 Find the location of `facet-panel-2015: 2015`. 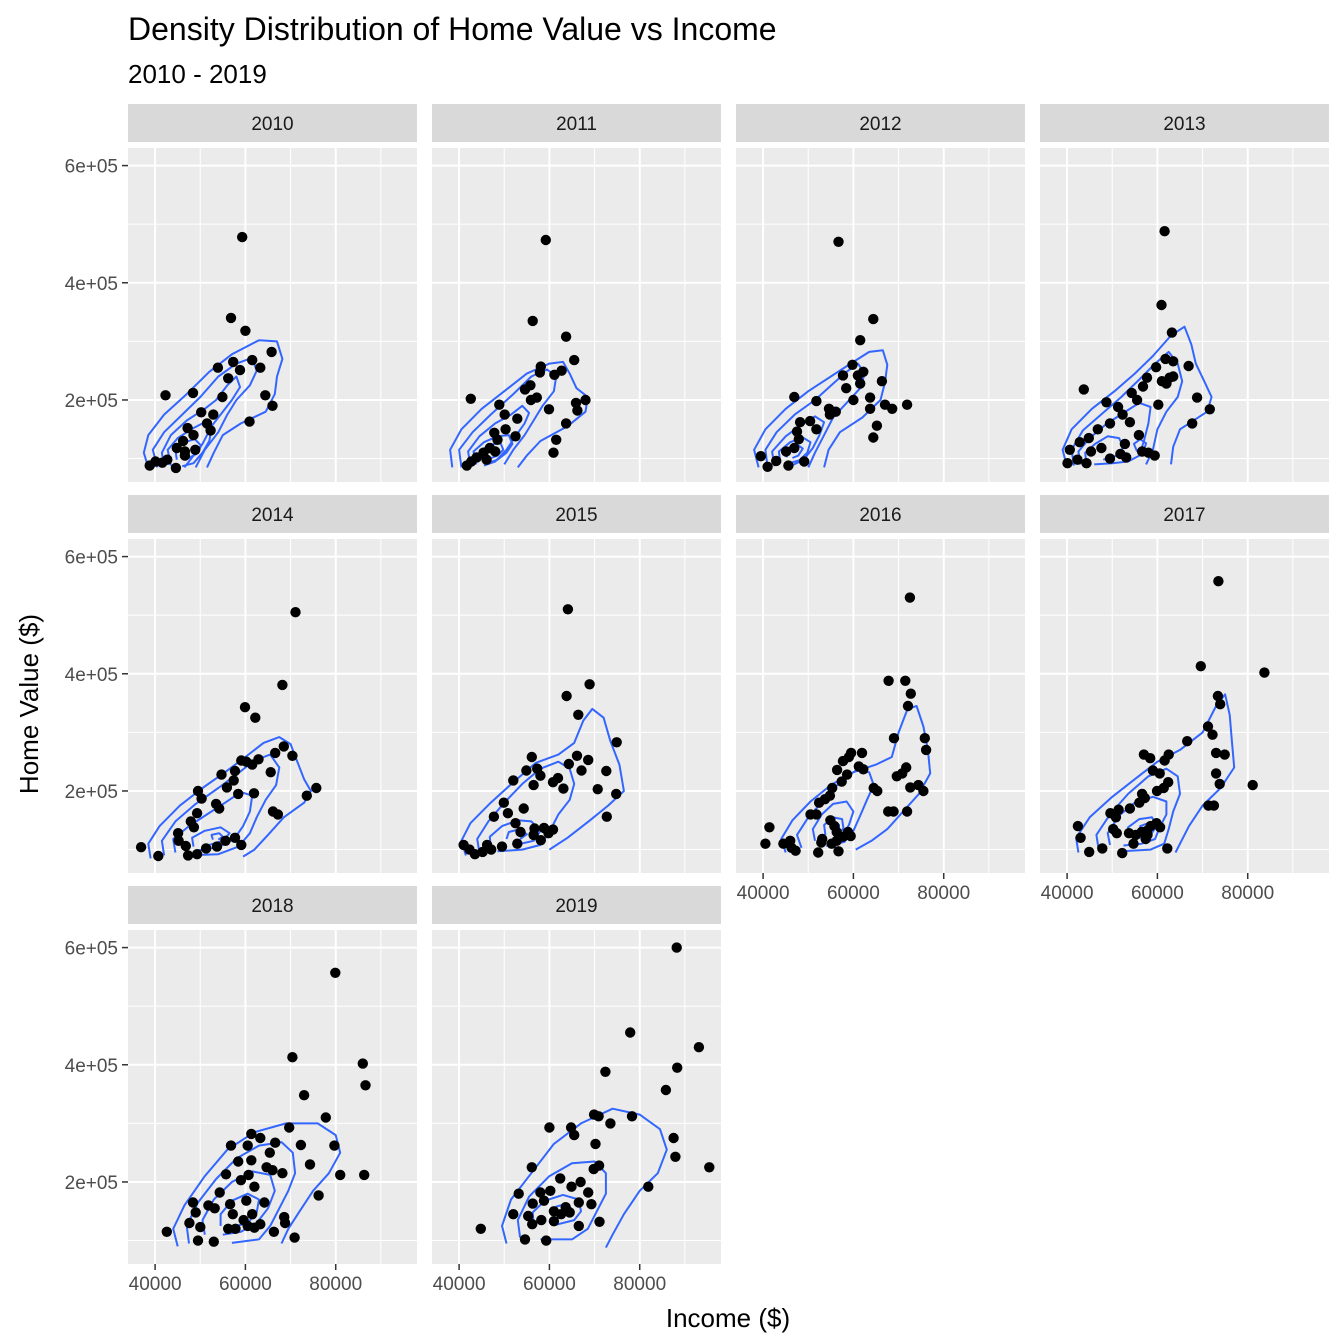

facet-panel-2015: 2015 is located at coordinates (576, 684).